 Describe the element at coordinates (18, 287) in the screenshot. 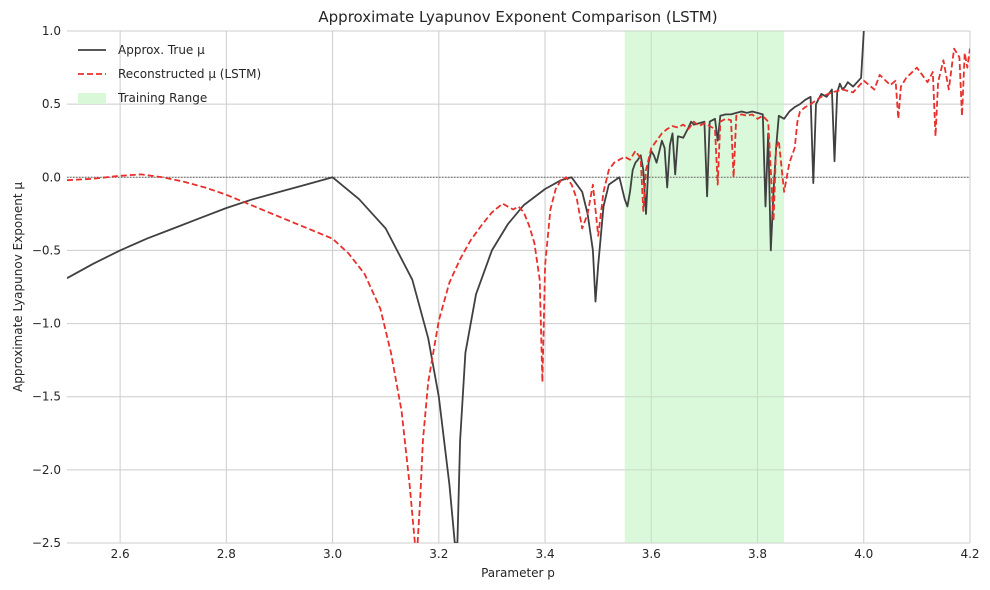

I see `y-axis-label: Approximate Lyapunov Exponent μ` at that location.